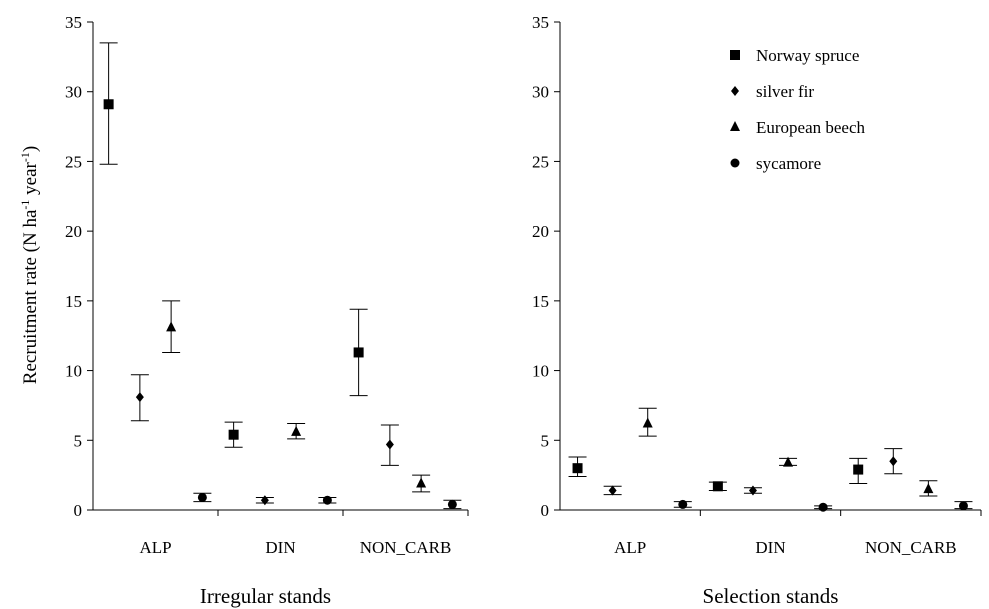 This screenshot has height=609, width=989. What do you see at coordinates (788, 163) in the screenshot?
I see `legend-label: sycamore` at bounding box center [788, 163].